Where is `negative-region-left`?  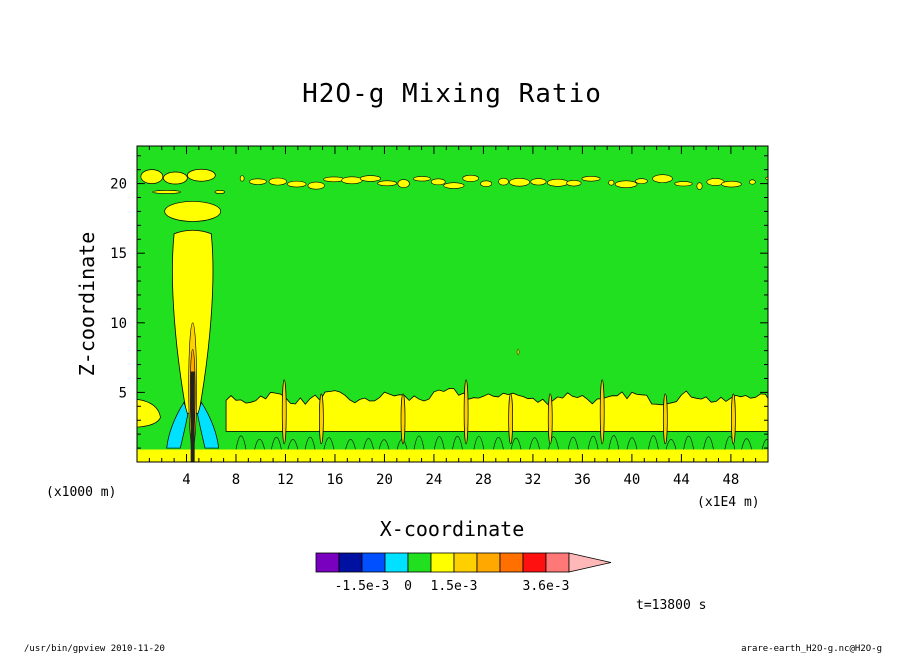
negative-region-left is located at coordinates (177, 425).